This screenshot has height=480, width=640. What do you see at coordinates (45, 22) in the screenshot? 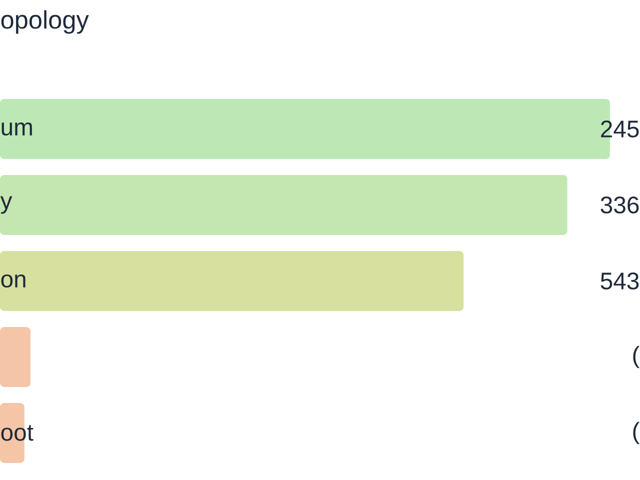
I see `chart-title: opology` at bounding box center [45, 22].